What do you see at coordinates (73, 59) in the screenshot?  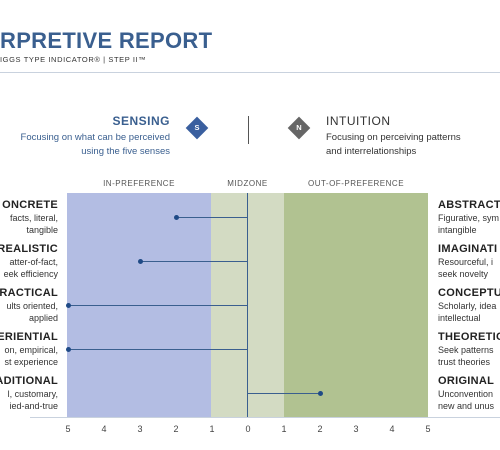 I see `report-subtitle: IGGS TYPE INDICATOR® | STEP II™` at bounding box center [73, 59].